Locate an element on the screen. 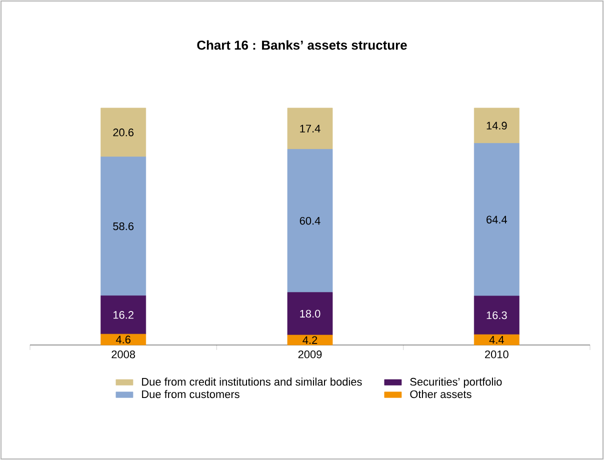 The height and width of the screenshot is (460, 604). data-label: 18.0 is located at coordinates (310, 314).